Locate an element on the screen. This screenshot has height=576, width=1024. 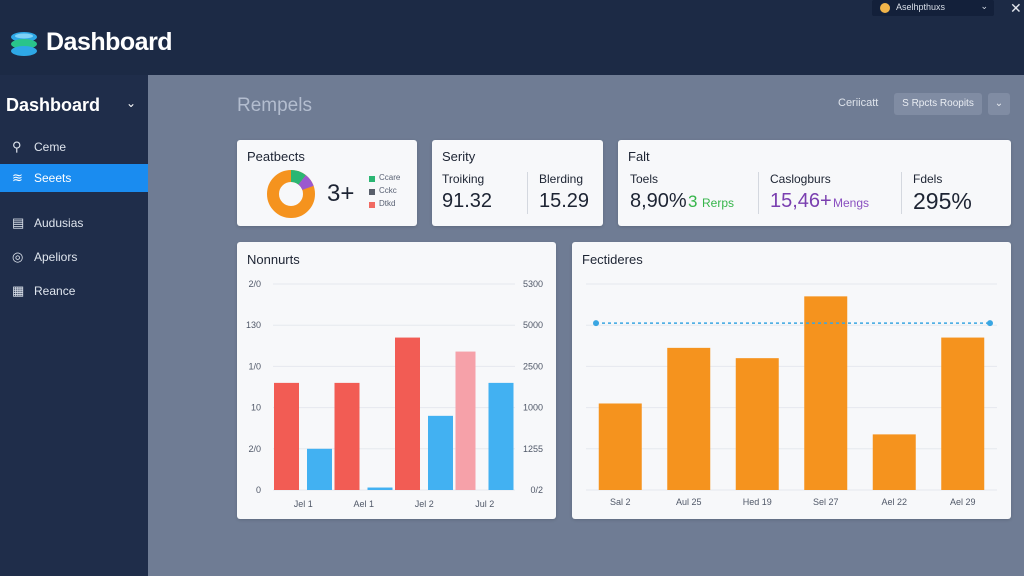
sidebar-heading: Dashboard is located at coordinates (53, 105).